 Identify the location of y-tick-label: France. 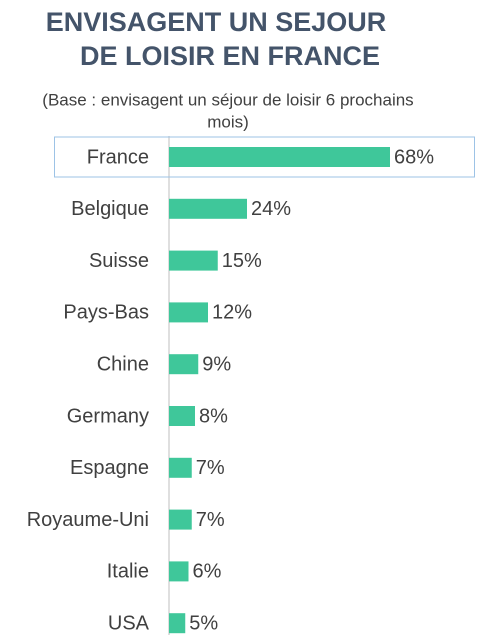
(118, 157).